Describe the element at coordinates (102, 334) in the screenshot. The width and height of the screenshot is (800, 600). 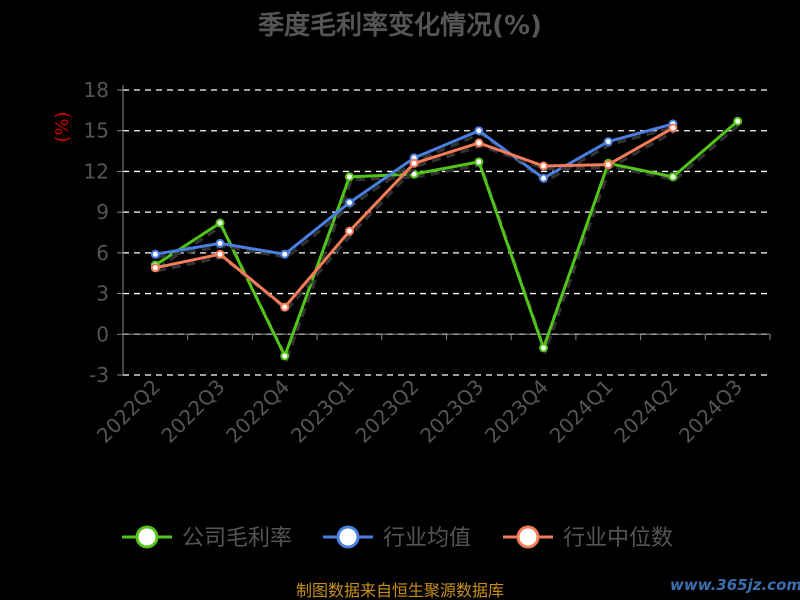
I see `y-tick-label: 0` at that location.